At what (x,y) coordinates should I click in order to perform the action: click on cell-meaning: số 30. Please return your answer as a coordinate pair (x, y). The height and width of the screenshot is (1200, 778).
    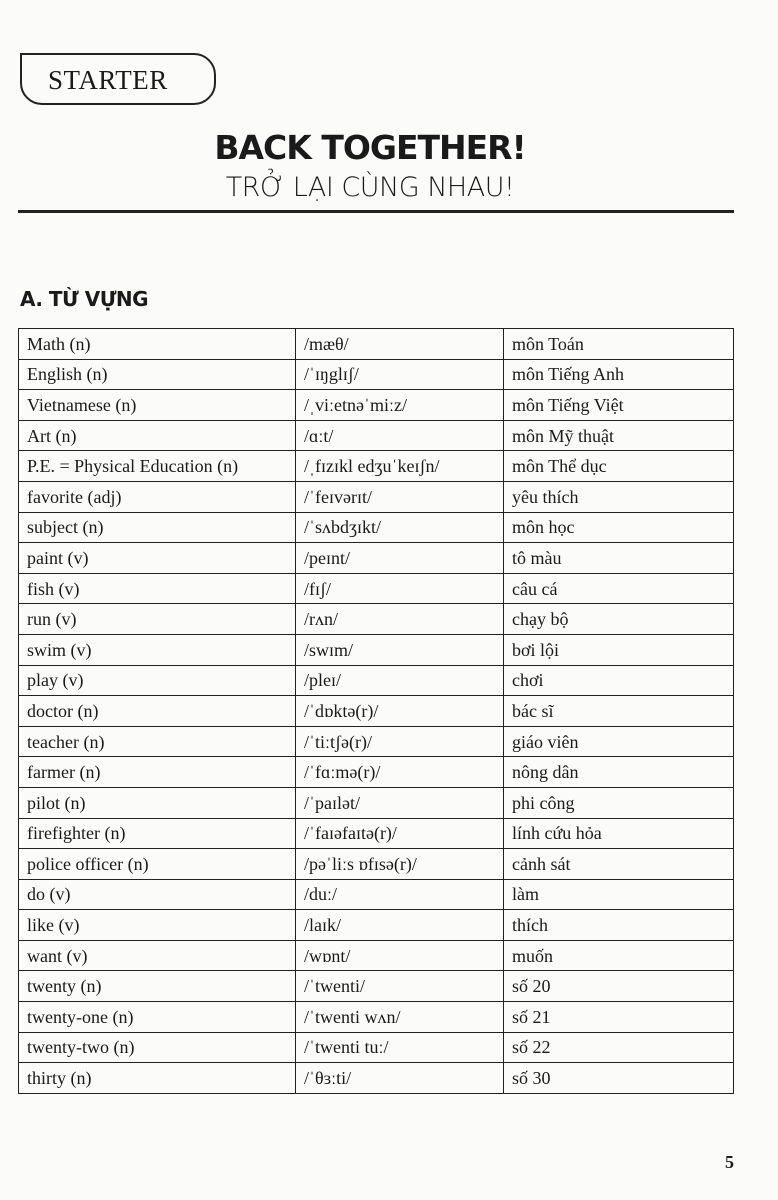
    Looking at the image, I should click on (618, 1078).